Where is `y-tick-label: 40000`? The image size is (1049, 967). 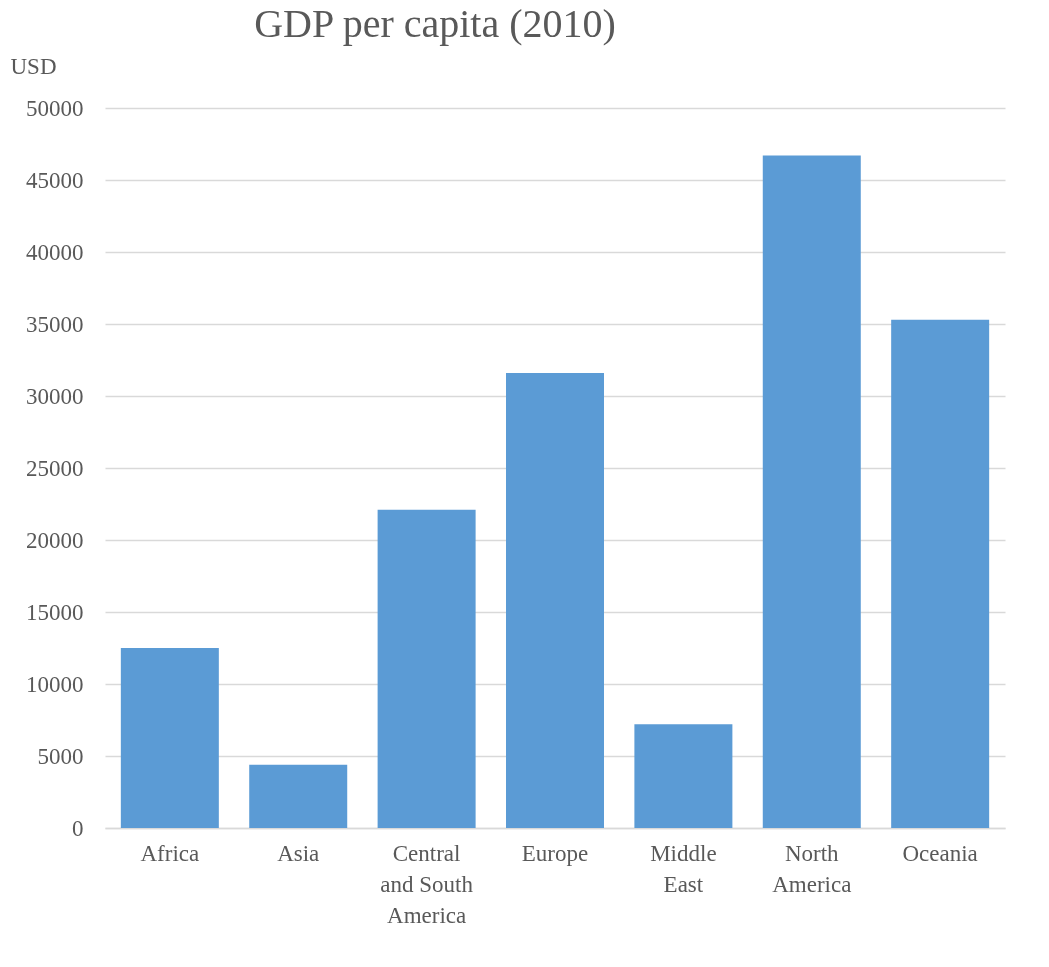
y-tick-label: 40000 is located at coordinates (55, 252).